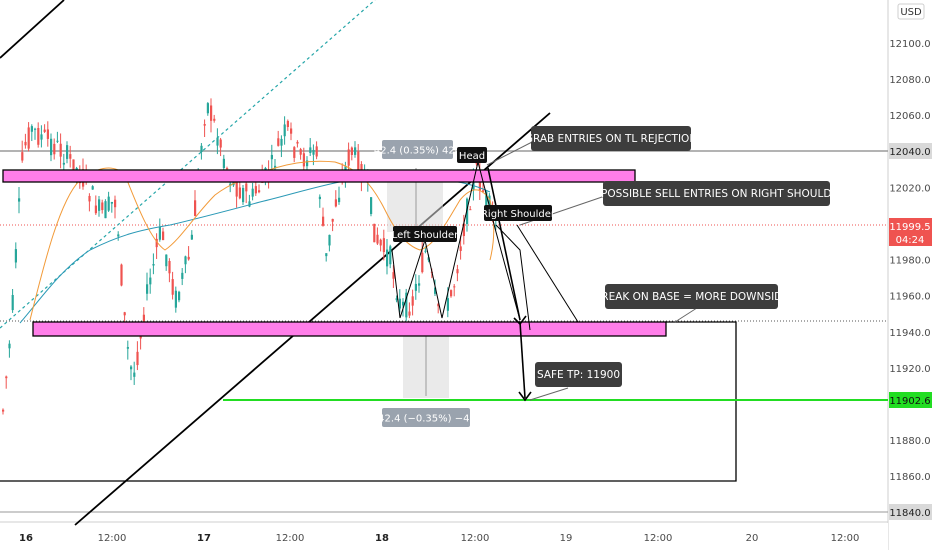 The height and width of the screenshot is (550, 932). Describe the element at coordinates (909, 188) in the screenshot. I see `price-tick-label: 12020.0` at that location.